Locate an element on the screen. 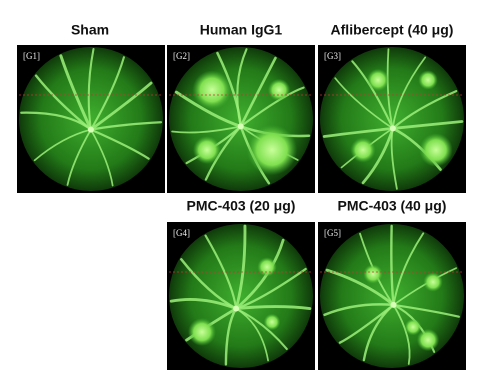 This screenshot has width=478, height=379. panel-tag: [G1] is located at coordinates (31, 56).